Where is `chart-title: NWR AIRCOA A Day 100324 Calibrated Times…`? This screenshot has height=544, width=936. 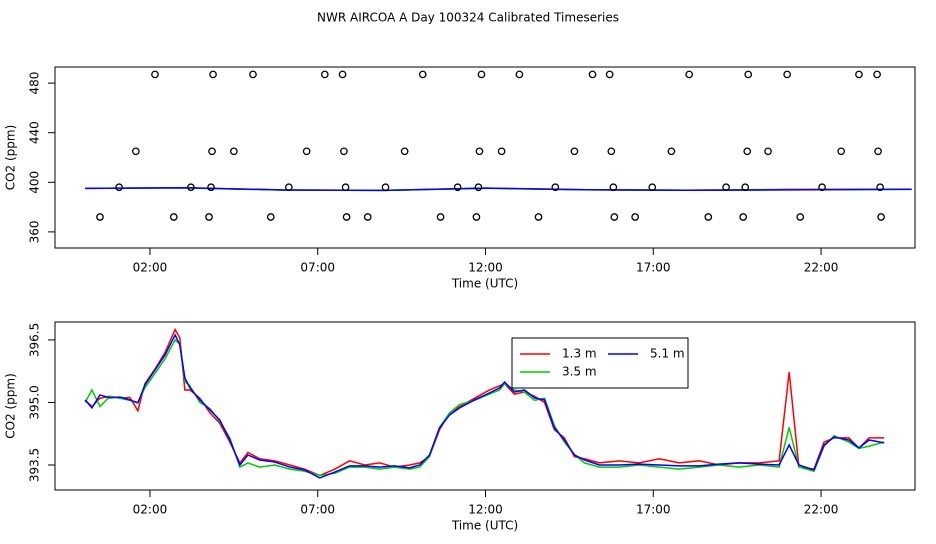 chart-title: NWR AIRCOA A Day 100324 Calibrated Times… is located at coordinates (468, 18).